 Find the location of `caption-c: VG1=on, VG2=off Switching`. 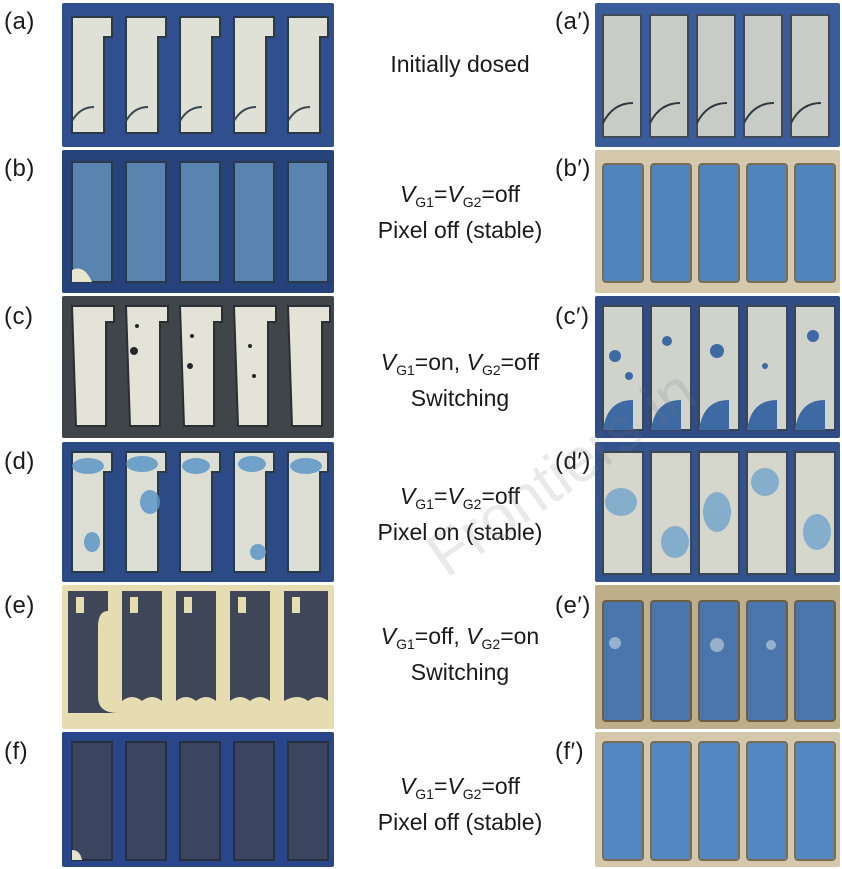

caption-c: VG1=on, VG2=off Switching is located at coordinates (460, 380).